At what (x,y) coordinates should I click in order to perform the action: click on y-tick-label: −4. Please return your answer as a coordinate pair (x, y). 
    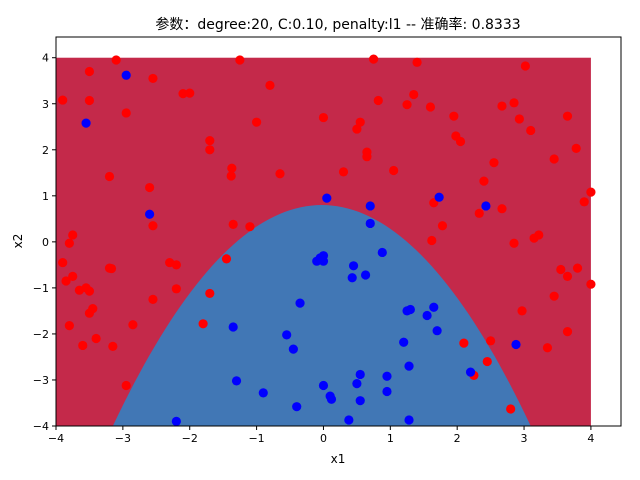
    Looking at the image, I should click on (41, 426).